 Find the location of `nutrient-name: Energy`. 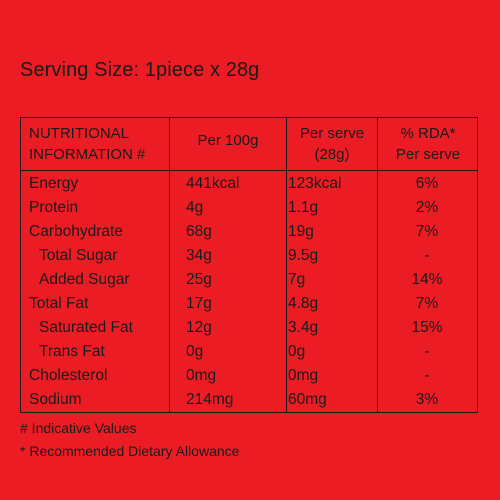

nutrient-name: Energy is located at coordinates (54, 183).